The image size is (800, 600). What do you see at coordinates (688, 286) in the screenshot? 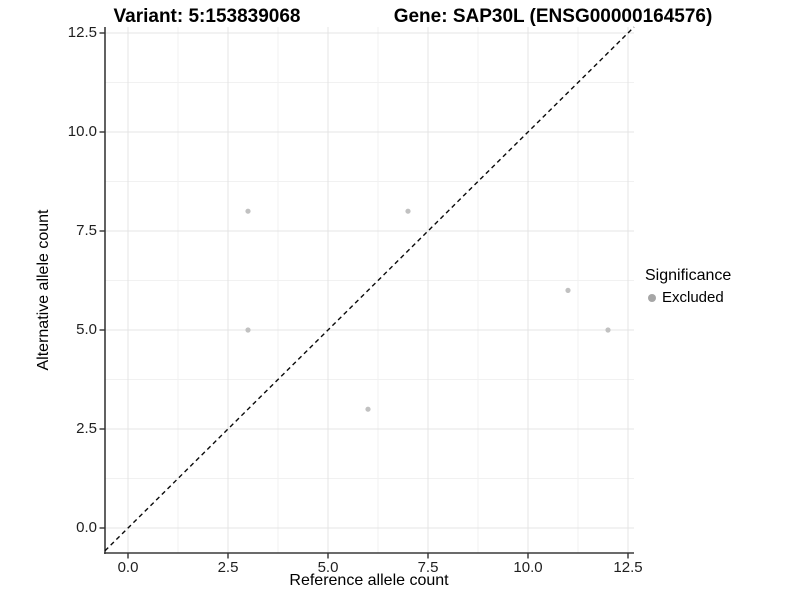
I see `legend: Significance Excluded` at bounding box center [688, 286].